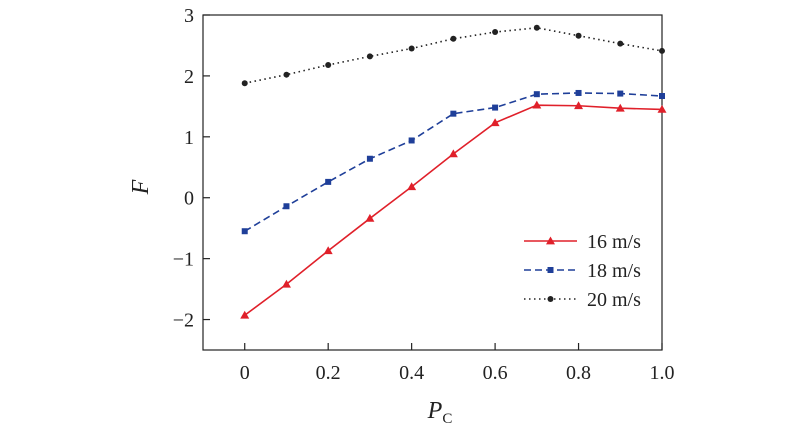 The width and height of the screenshot is (800, 432). I want to click on legend-label: 20 m/s, so click(614, 300).